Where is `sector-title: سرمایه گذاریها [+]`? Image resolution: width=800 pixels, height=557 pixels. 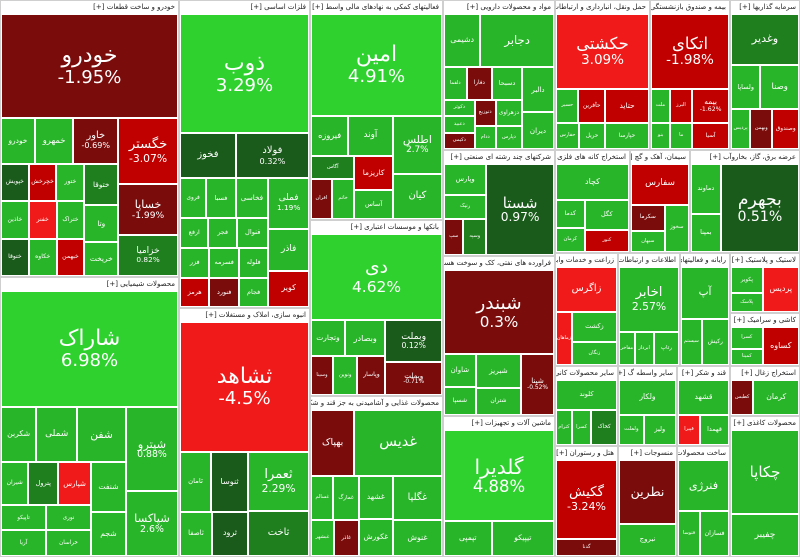
sector-title: سرمایه گذاریها [+] is located at coordinates (765, 7).